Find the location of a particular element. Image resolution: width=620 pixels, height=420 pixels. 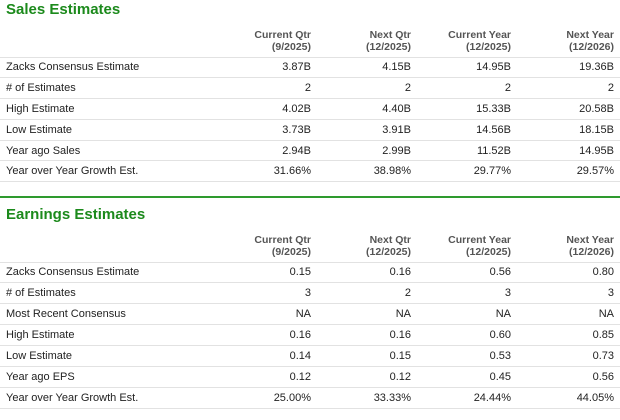

table-cell: 3.91B is located at coordinates (367, 130).